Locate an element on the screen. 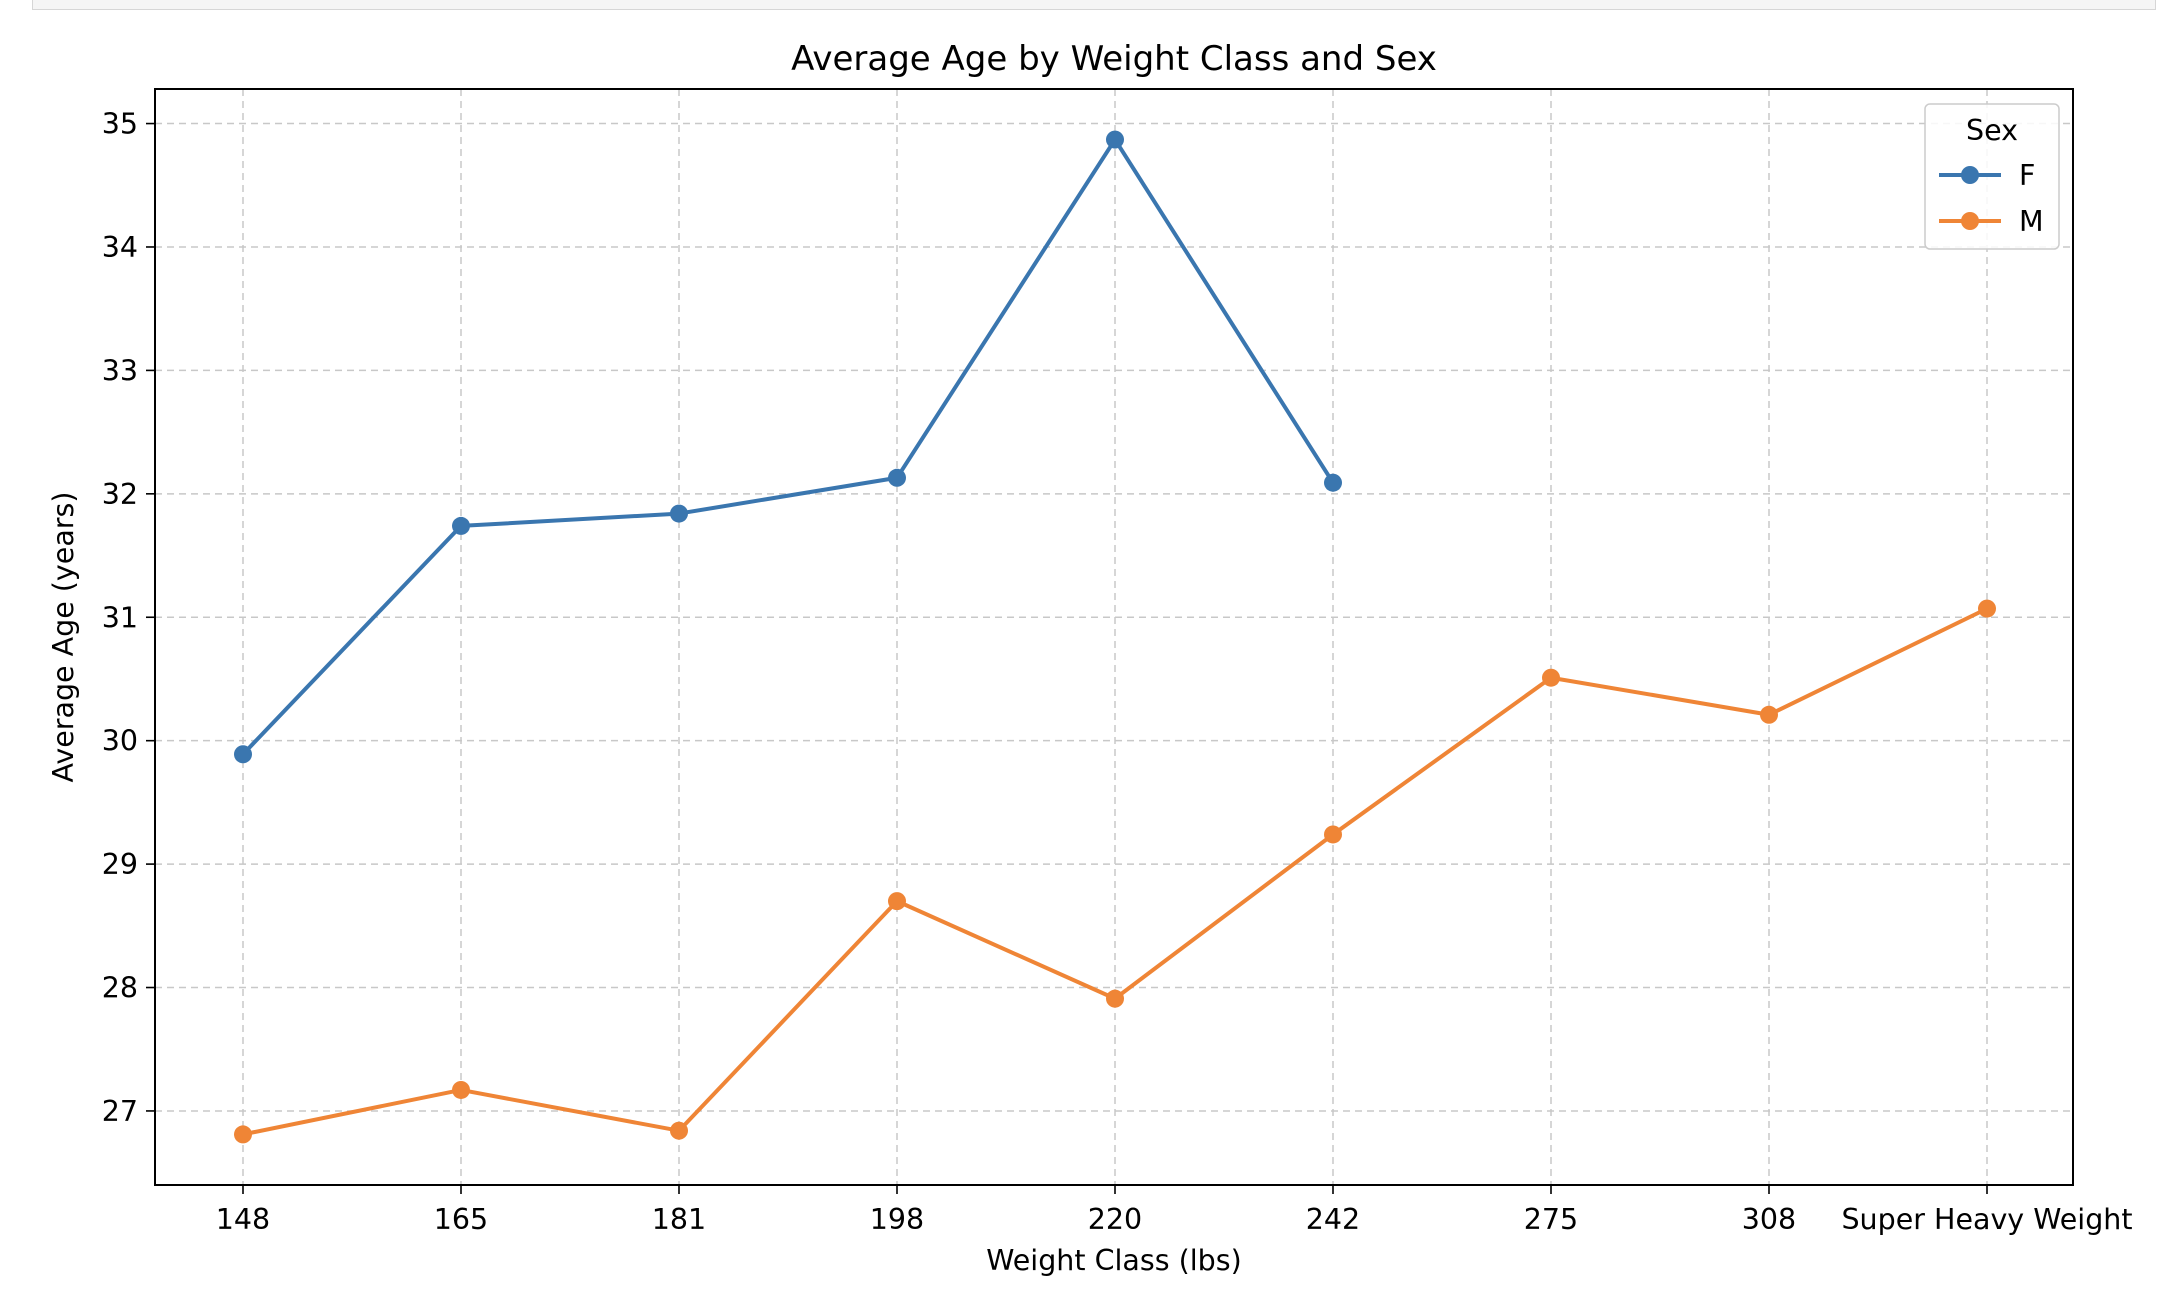 The height and width of the screenshot is (1300, 2168). y-tick-label: 27 is located at coordinates (120, 1111).